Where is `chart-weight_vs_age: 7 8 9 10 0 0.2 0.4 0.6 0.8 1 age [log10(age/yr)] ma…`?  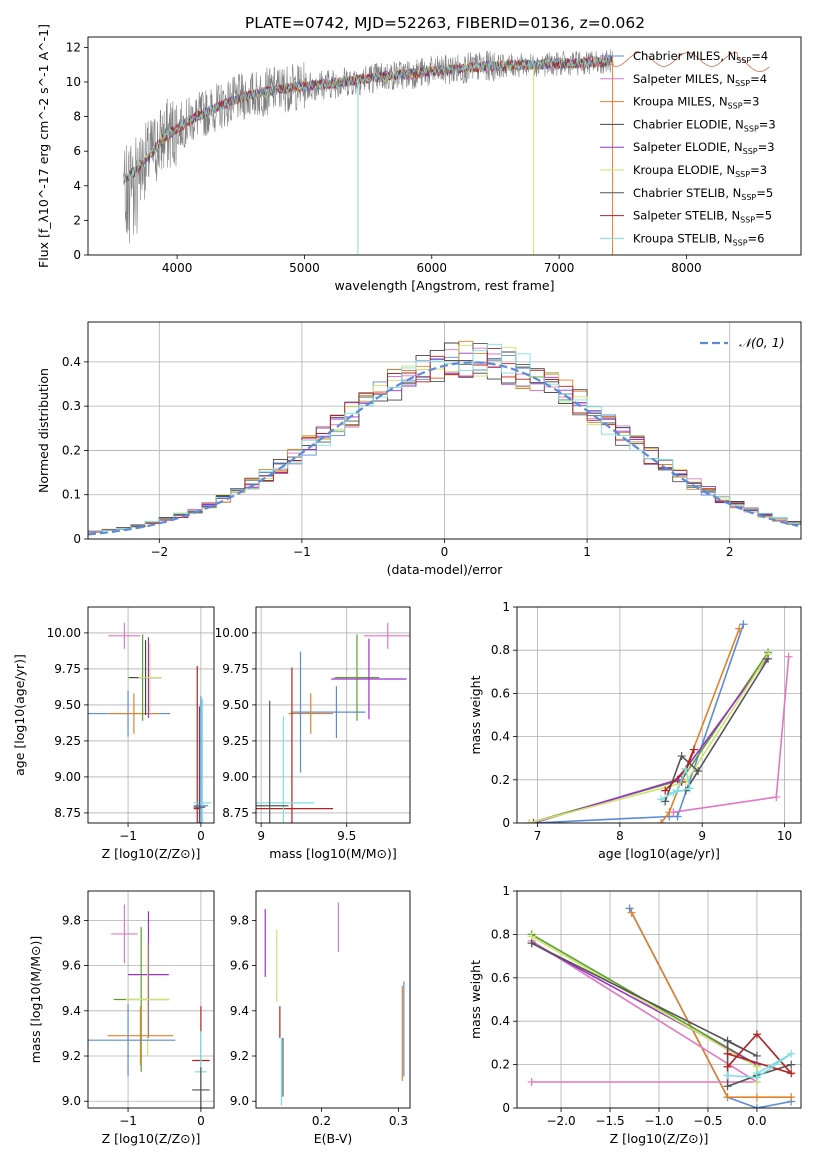
chart-weight_vs_age: 7 8 9 10 0 0.2 0.4 0.6 0.8 1 age [log10(age/yr)] ma… is located at coordinates (635, 730).